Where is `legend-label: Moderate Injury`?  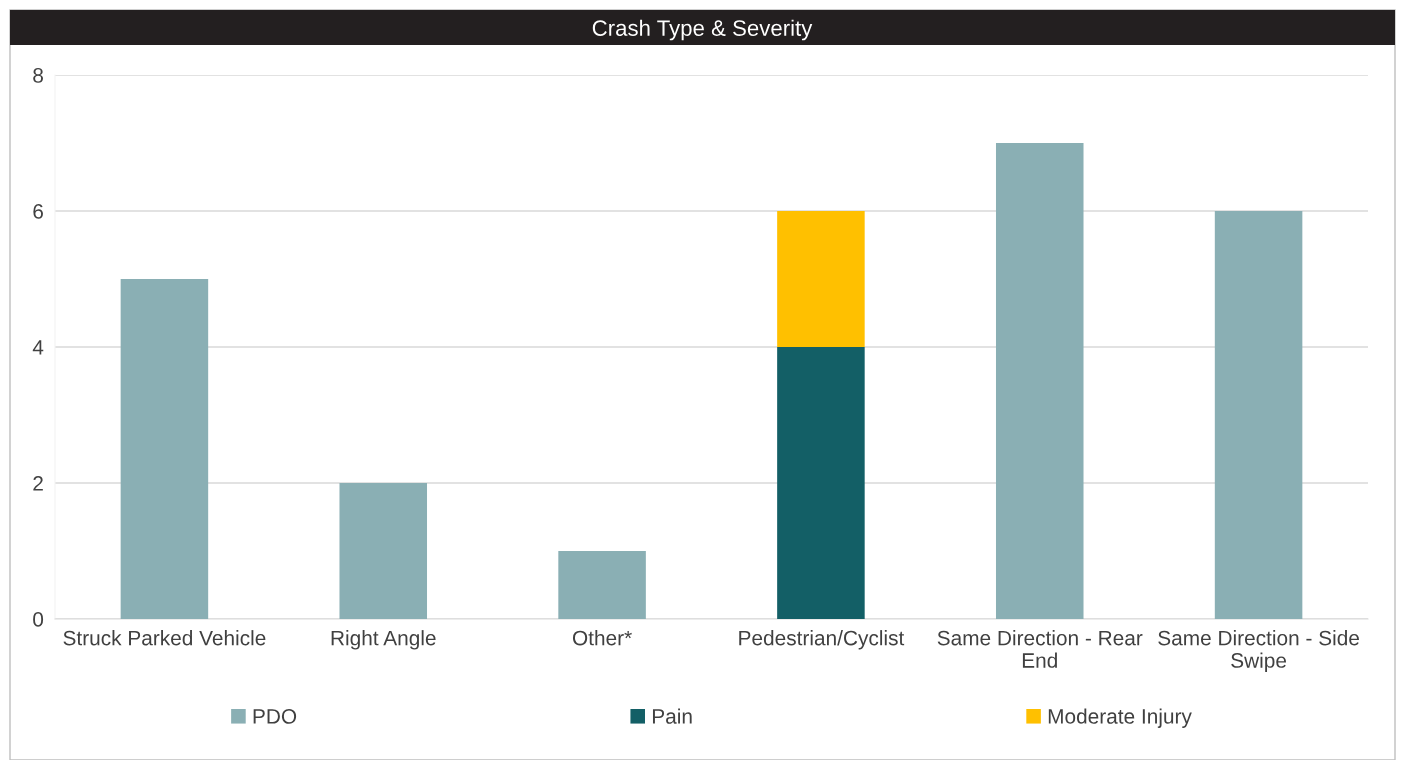
legend-label: Moderate Injury is located at coordinates (1120, 718).